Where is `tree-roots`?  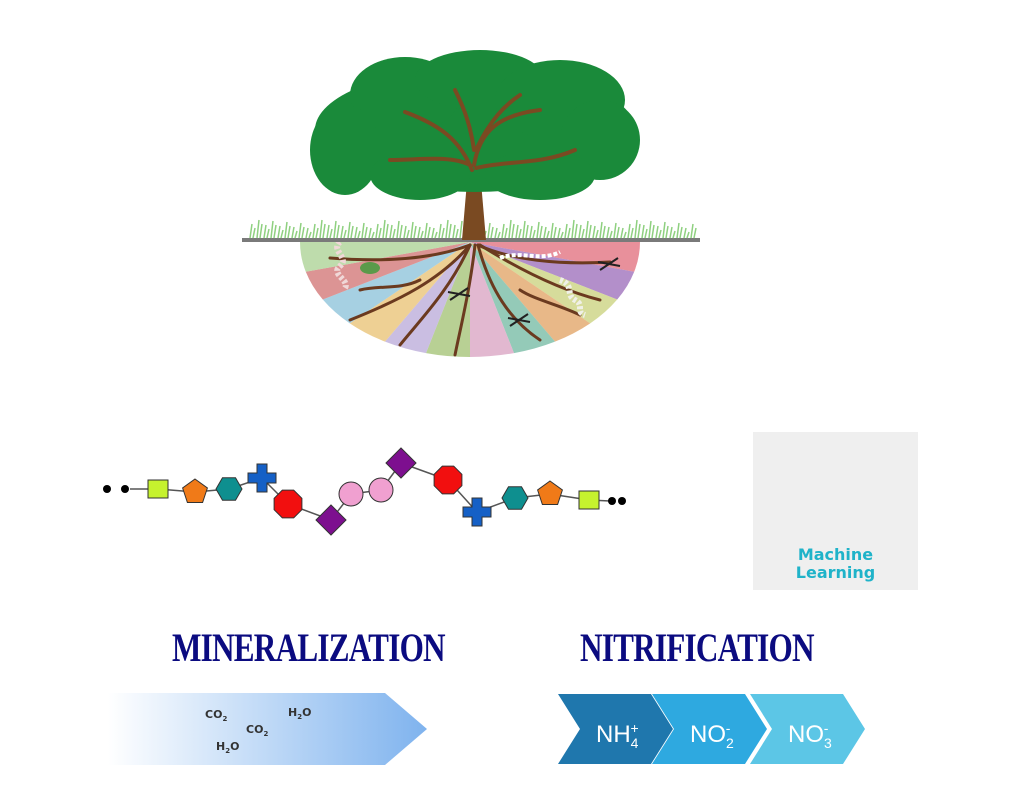
tree-roots is located at coordinates (470, 300).